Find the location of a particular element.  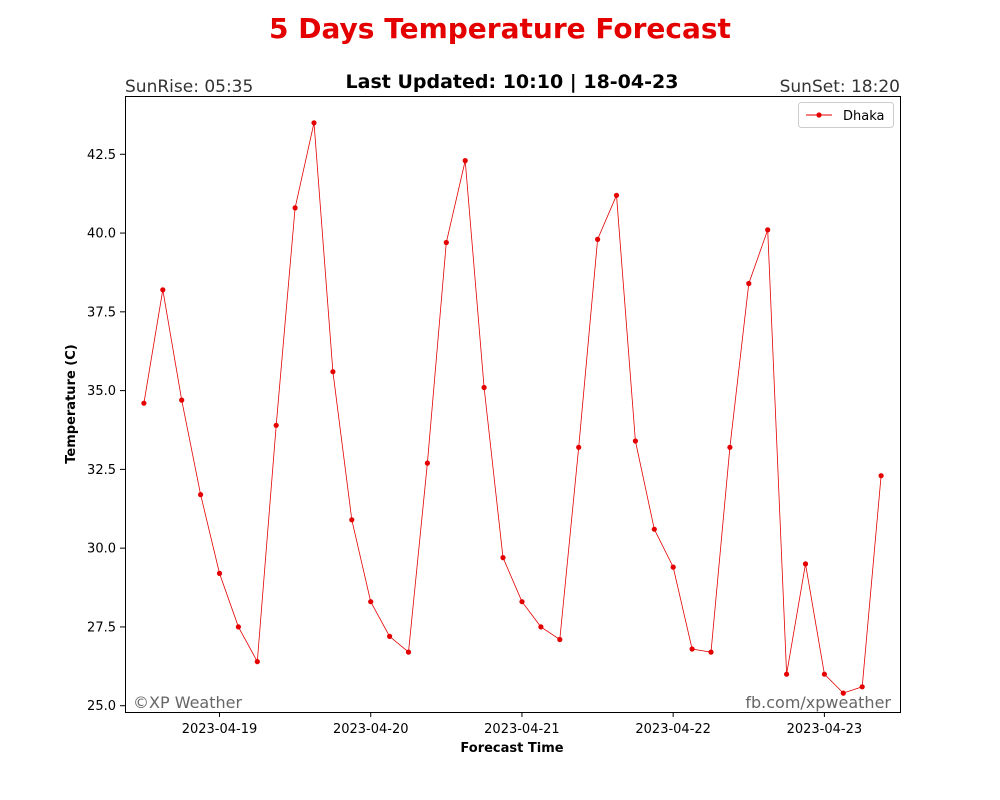

legend-box is located at coordinates (846, 115).